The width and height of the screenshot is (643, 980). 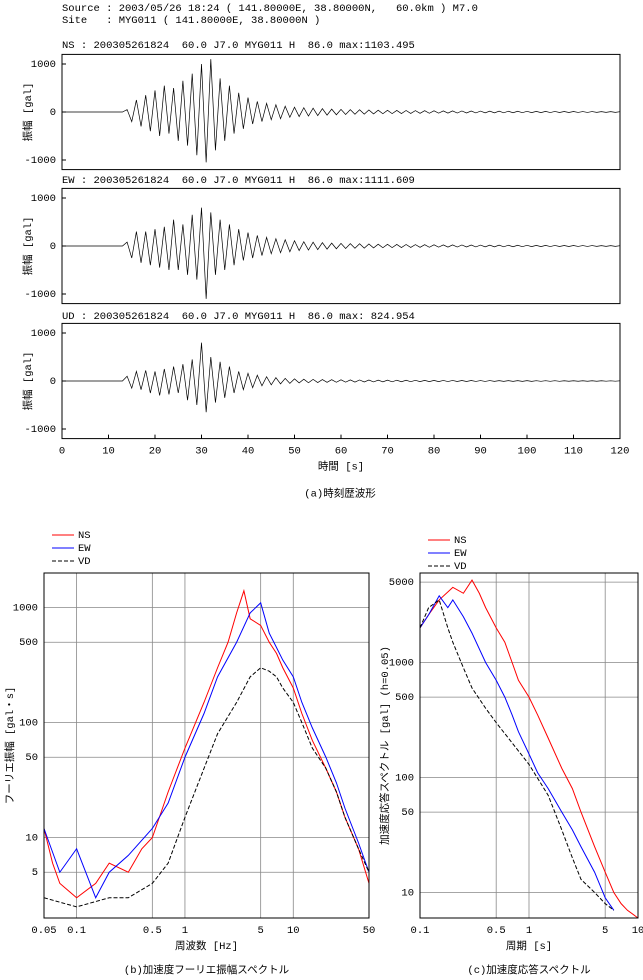 What do you see at coordinates (480, 451) in the screenshot?
I see `x-tick-label: 90` at bounding box center [480, 451].